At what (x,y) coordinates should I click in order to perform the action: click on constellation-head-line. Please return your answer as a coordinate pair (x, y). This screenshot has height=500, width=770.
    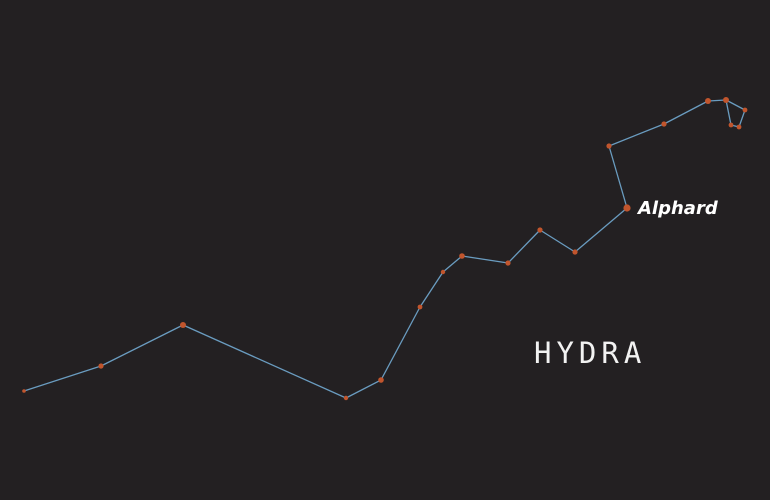
    Looking at the image, I should click on (735, 113).